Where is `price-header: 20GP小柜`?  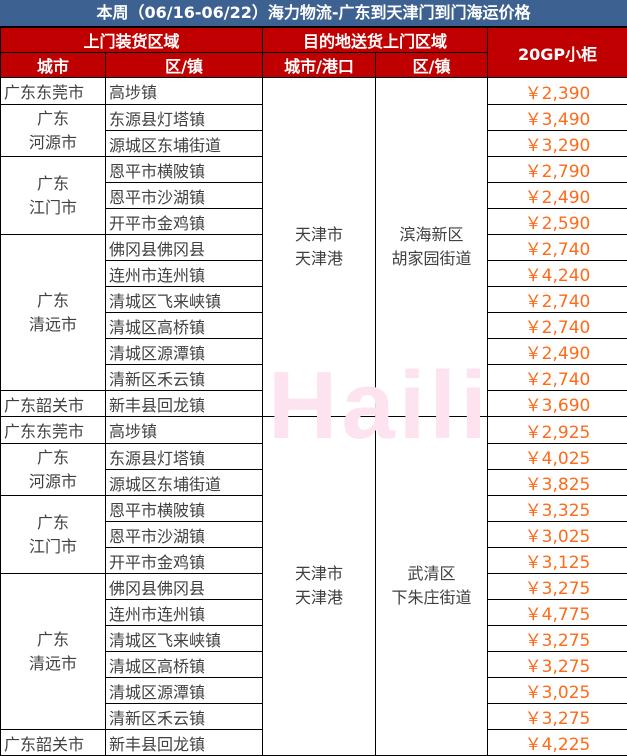 price-header: 20GP小柜 is located at coordinates (557, 53).